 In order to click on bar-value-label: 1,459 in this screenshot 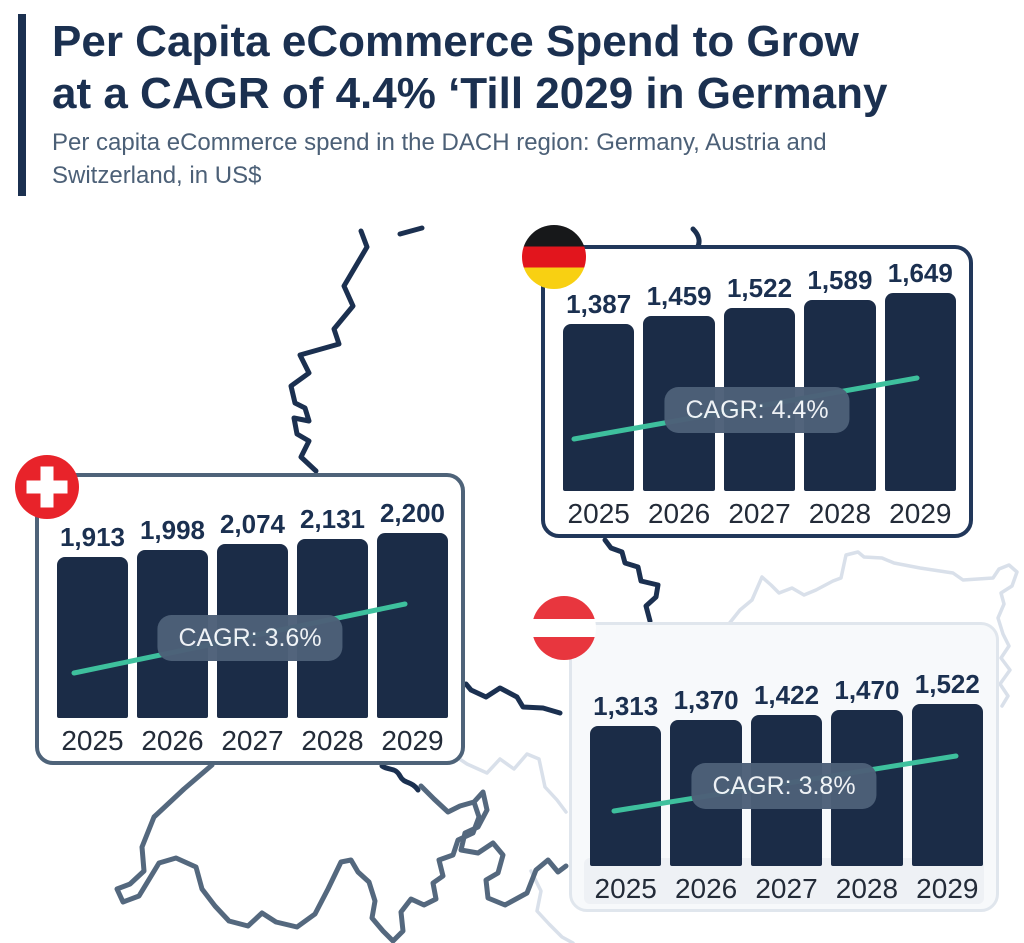, I will do `click(679, 296)`.